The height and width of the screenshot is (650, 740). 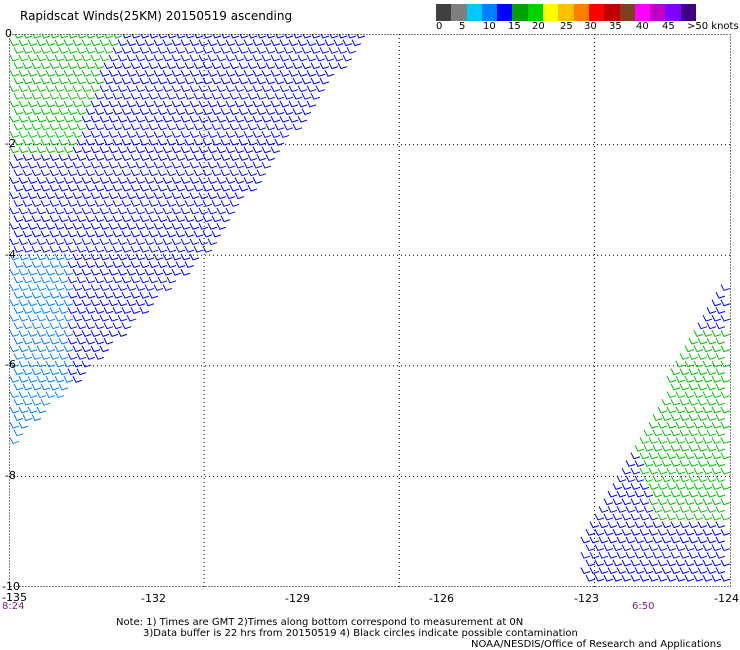 I want to click on colorbar-segment, so click(x=627, y=12).